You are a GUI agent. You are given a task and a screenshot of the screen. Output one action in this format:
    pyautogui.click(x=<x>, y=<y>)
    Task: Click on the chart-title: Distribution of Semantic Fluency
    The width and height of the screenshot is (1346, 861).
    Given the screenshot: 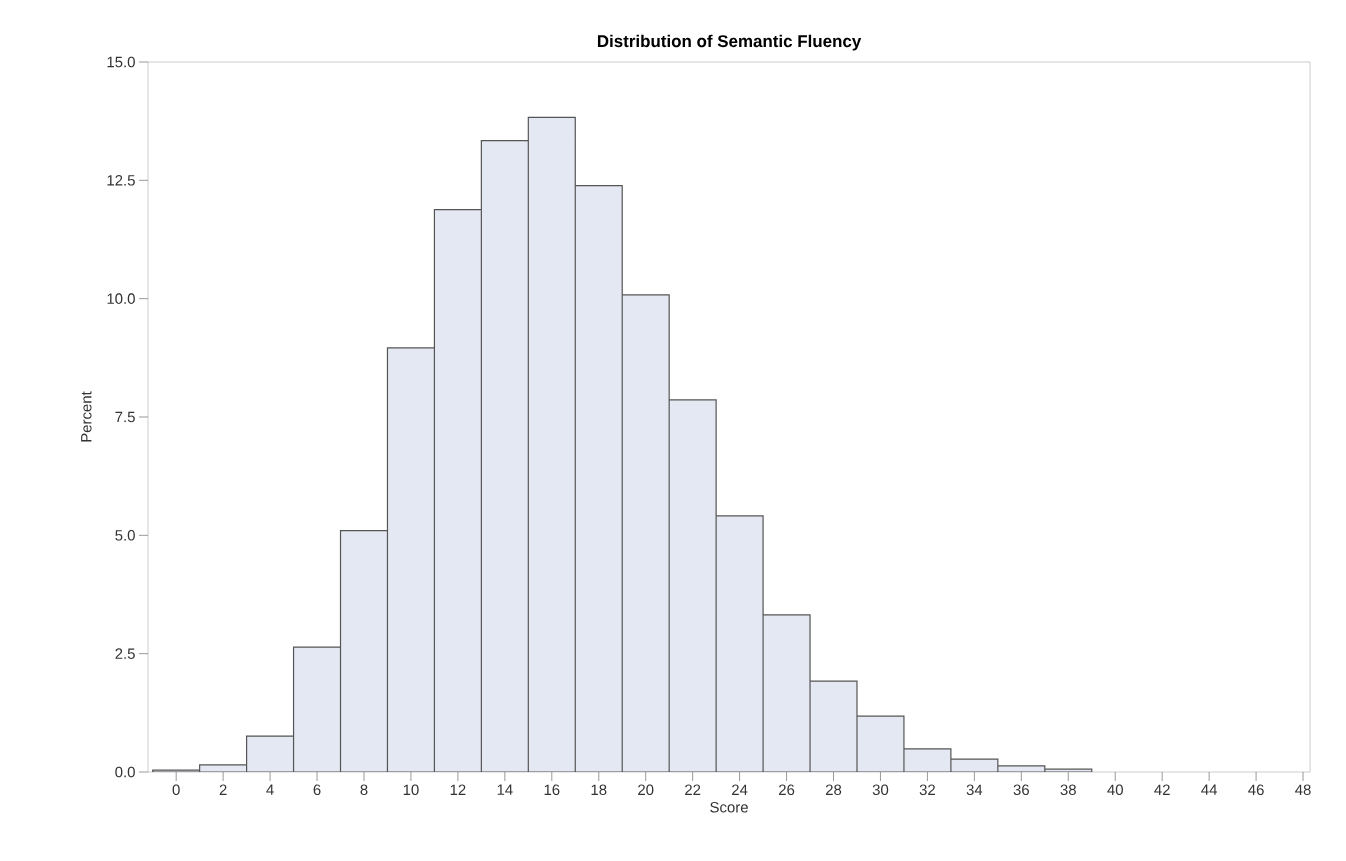 What is the action you would take?
    pyautogui.click(x=729, y=42)
    